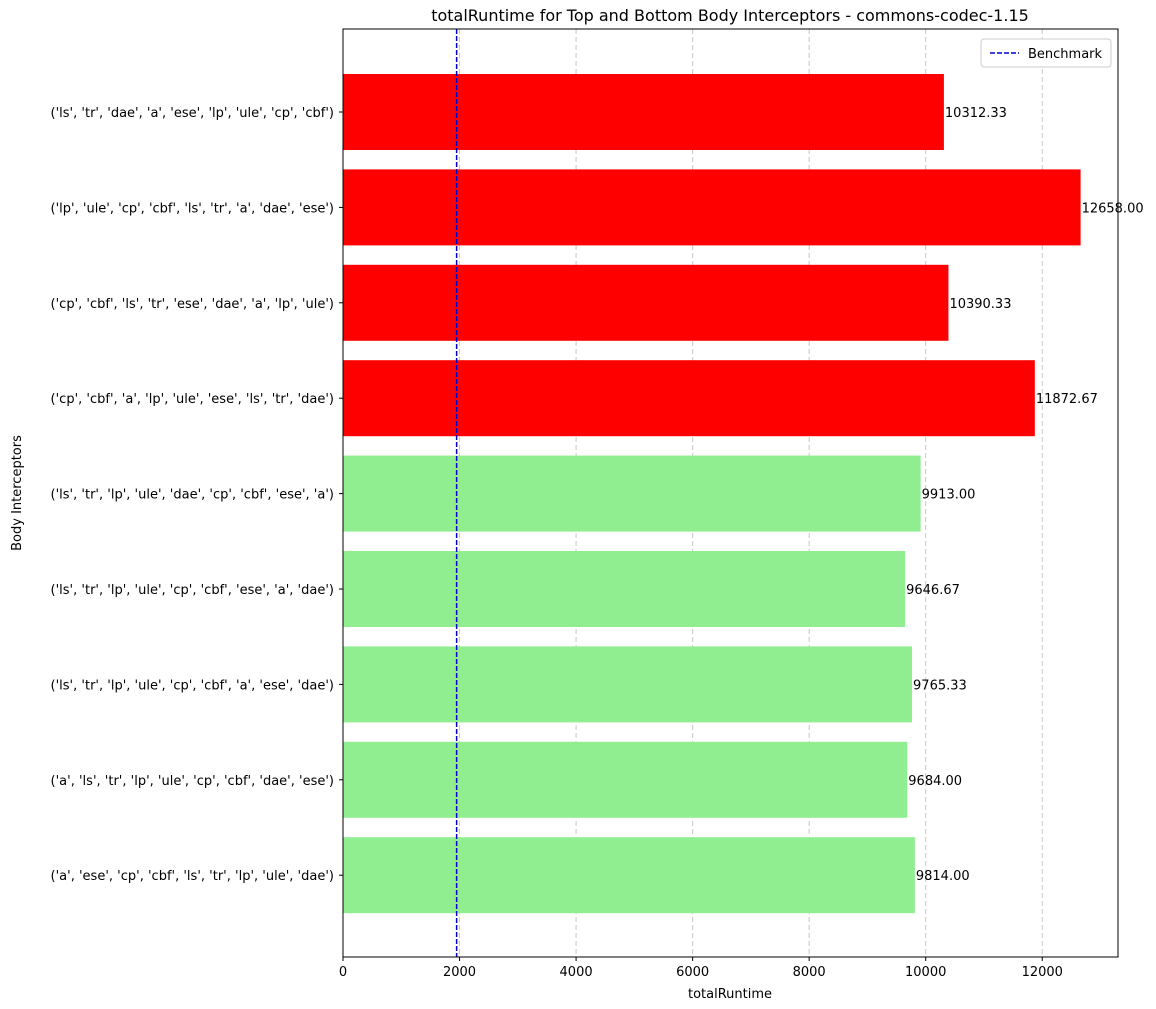  I want to click on legend: Benchmark, so click(1046, 53).